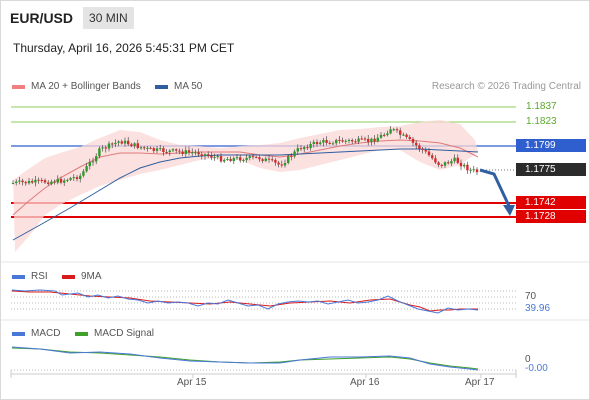  What do you see at coordinates (480, 382) in the screenshot?
I see `x-axis-label-apr17: Apr 17` at bounding box center [480, 382].